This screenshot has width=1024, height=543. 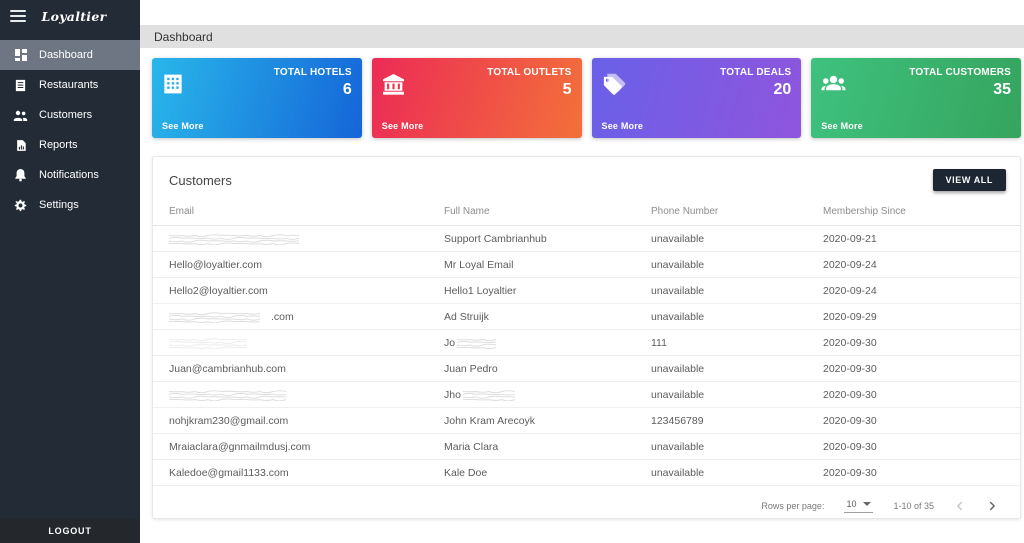 I want to click on dashboard-icon, so click(x=20, y=55).